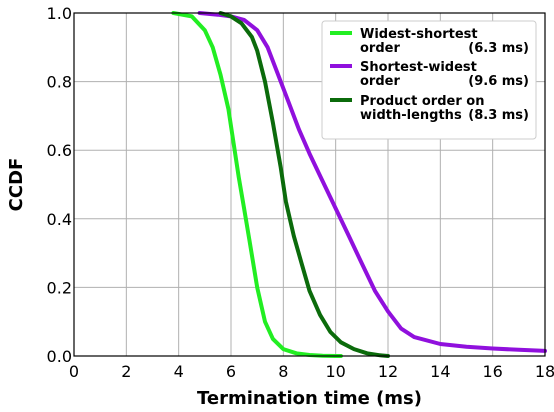 The height and width of the screenshot is (412, 554). What do you see at coordinates (335, 371) in the screenshot?
I see `x-tick-label: 10` at bounding box center [335, 371].